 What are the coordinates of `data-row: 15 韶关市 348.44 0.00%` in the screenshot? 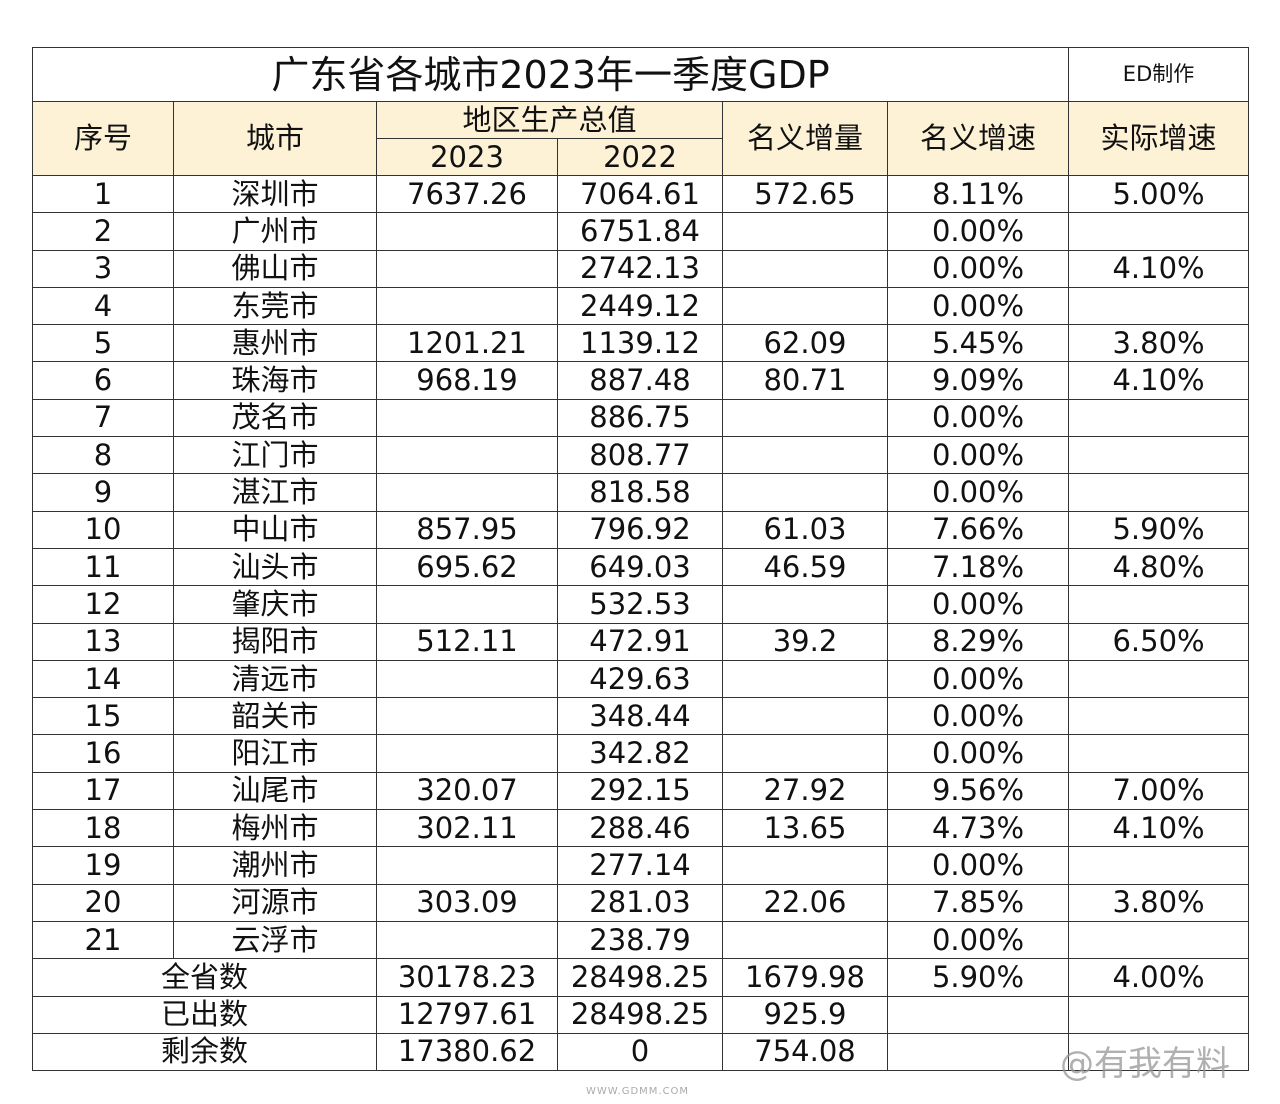 It's located at (641, 716).